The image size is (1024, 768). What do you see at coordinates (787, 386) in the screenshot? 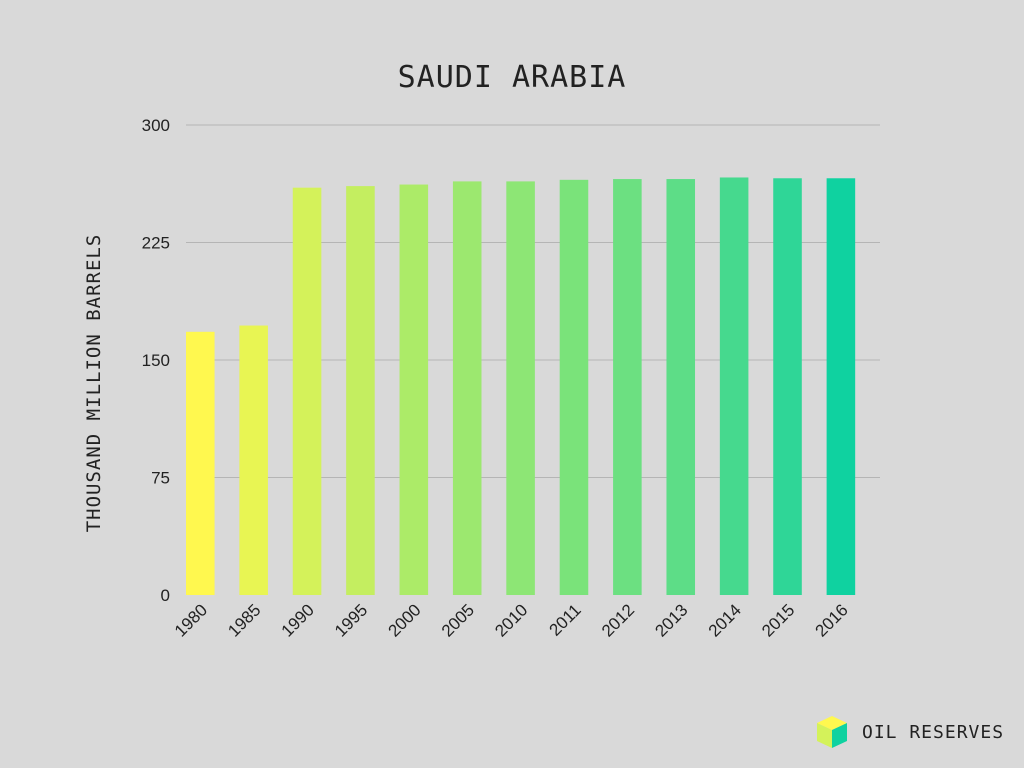
I see `bar-2015` at bounding box center [787, 386].